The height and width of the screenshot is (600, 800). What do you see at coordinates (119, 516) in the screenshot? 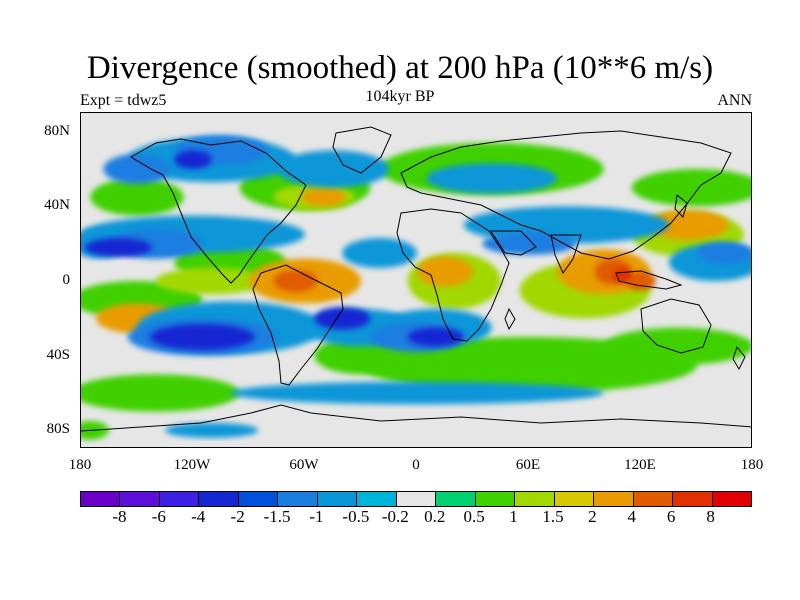
I see `colorbar-label: -8` at bounding box center [119, 516].